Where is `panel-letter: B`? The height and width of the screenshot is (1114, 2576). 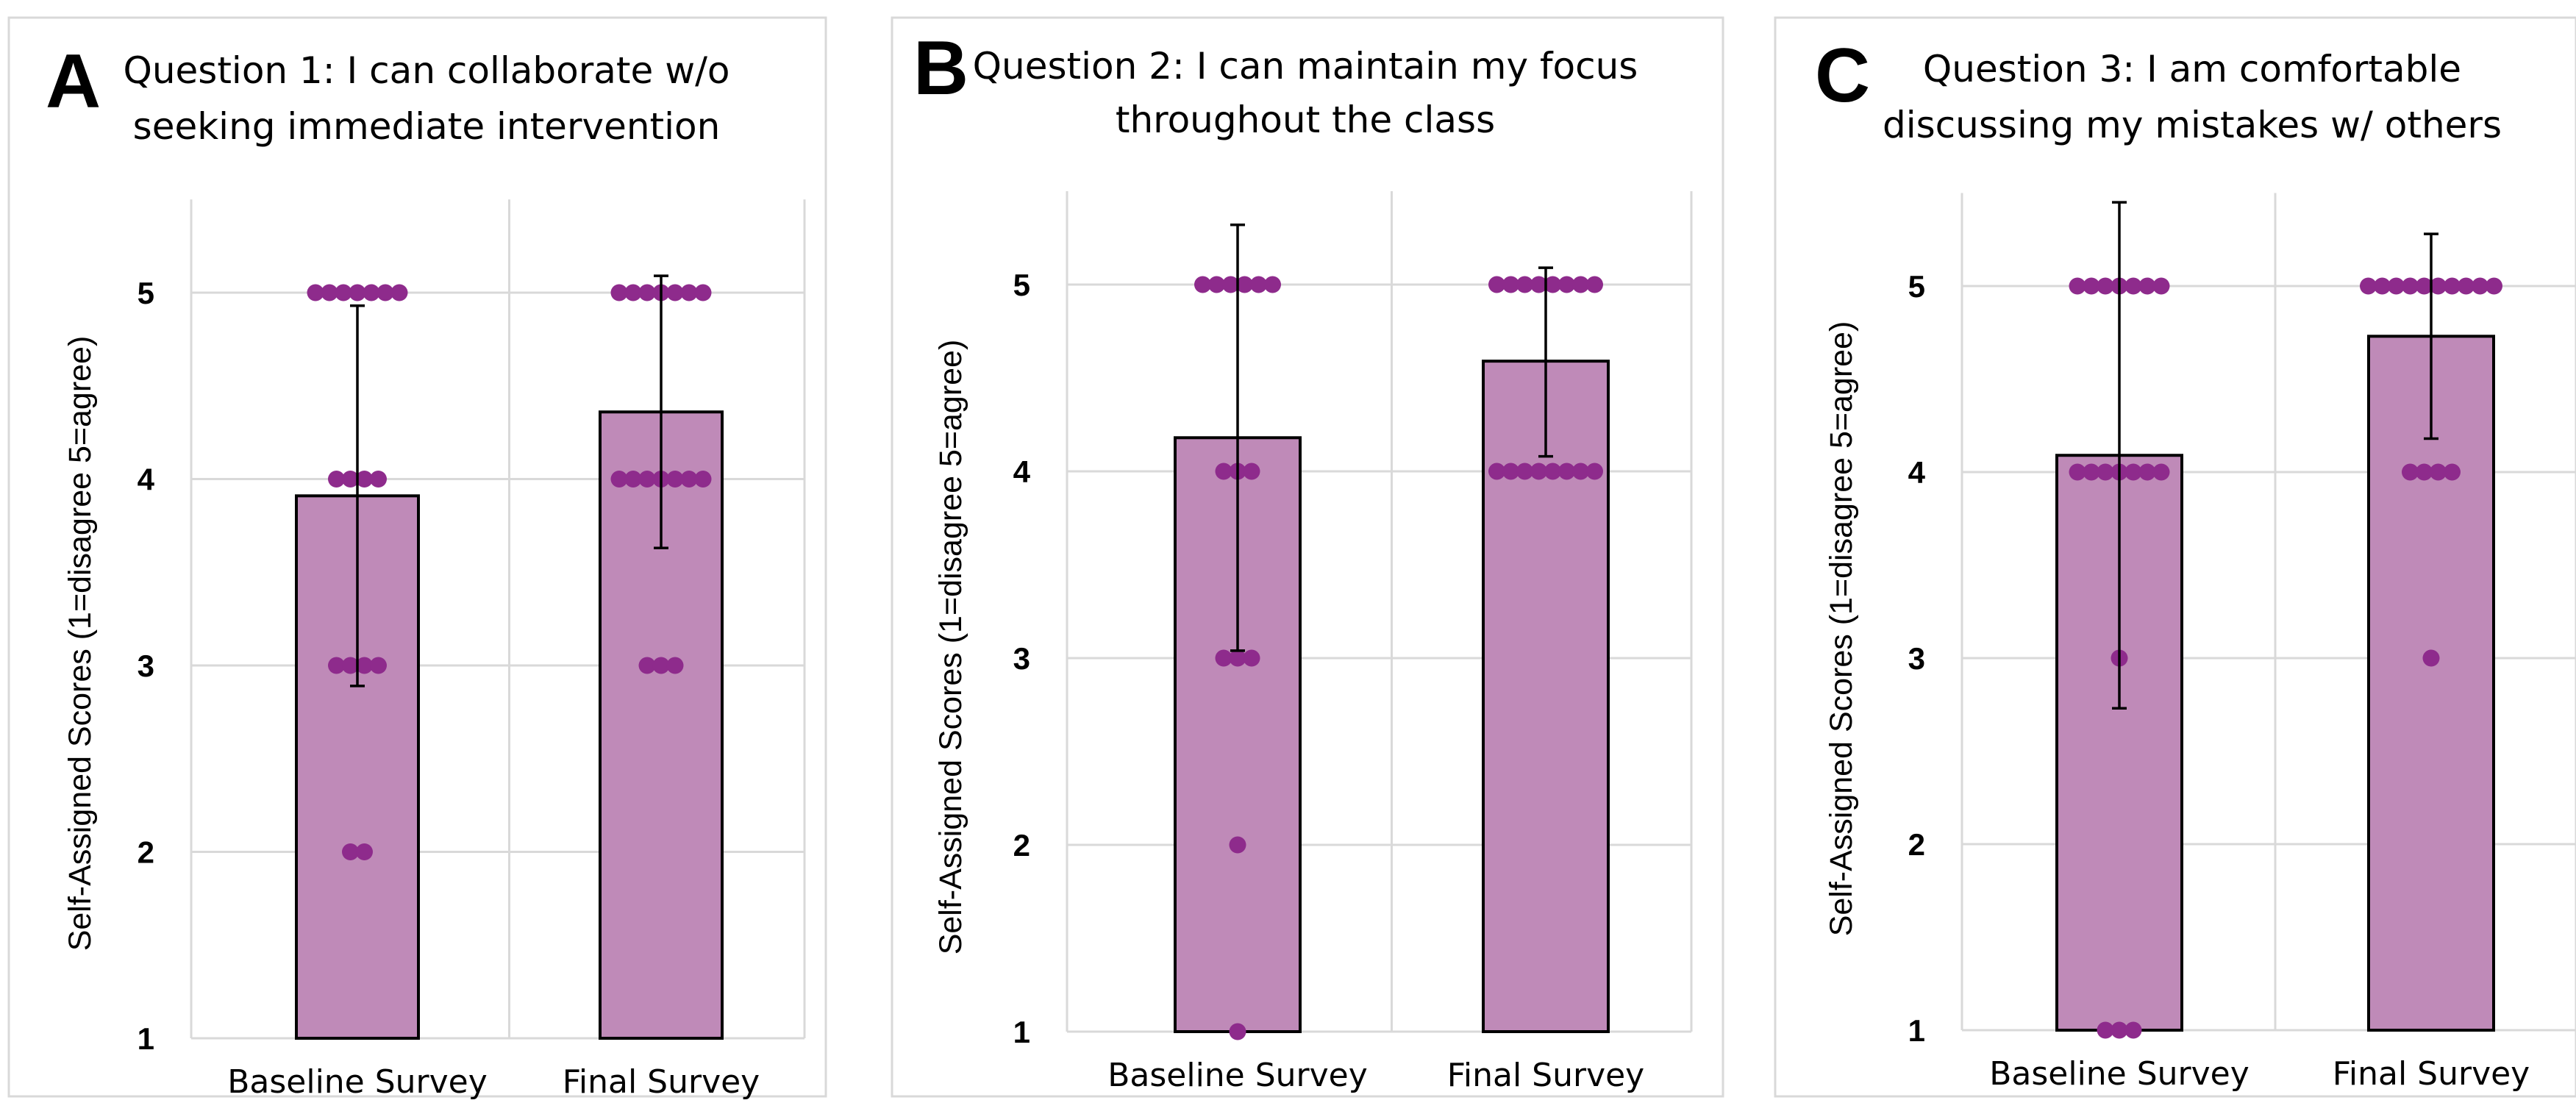 panel-letter: B is located at coordinates (940, 68).